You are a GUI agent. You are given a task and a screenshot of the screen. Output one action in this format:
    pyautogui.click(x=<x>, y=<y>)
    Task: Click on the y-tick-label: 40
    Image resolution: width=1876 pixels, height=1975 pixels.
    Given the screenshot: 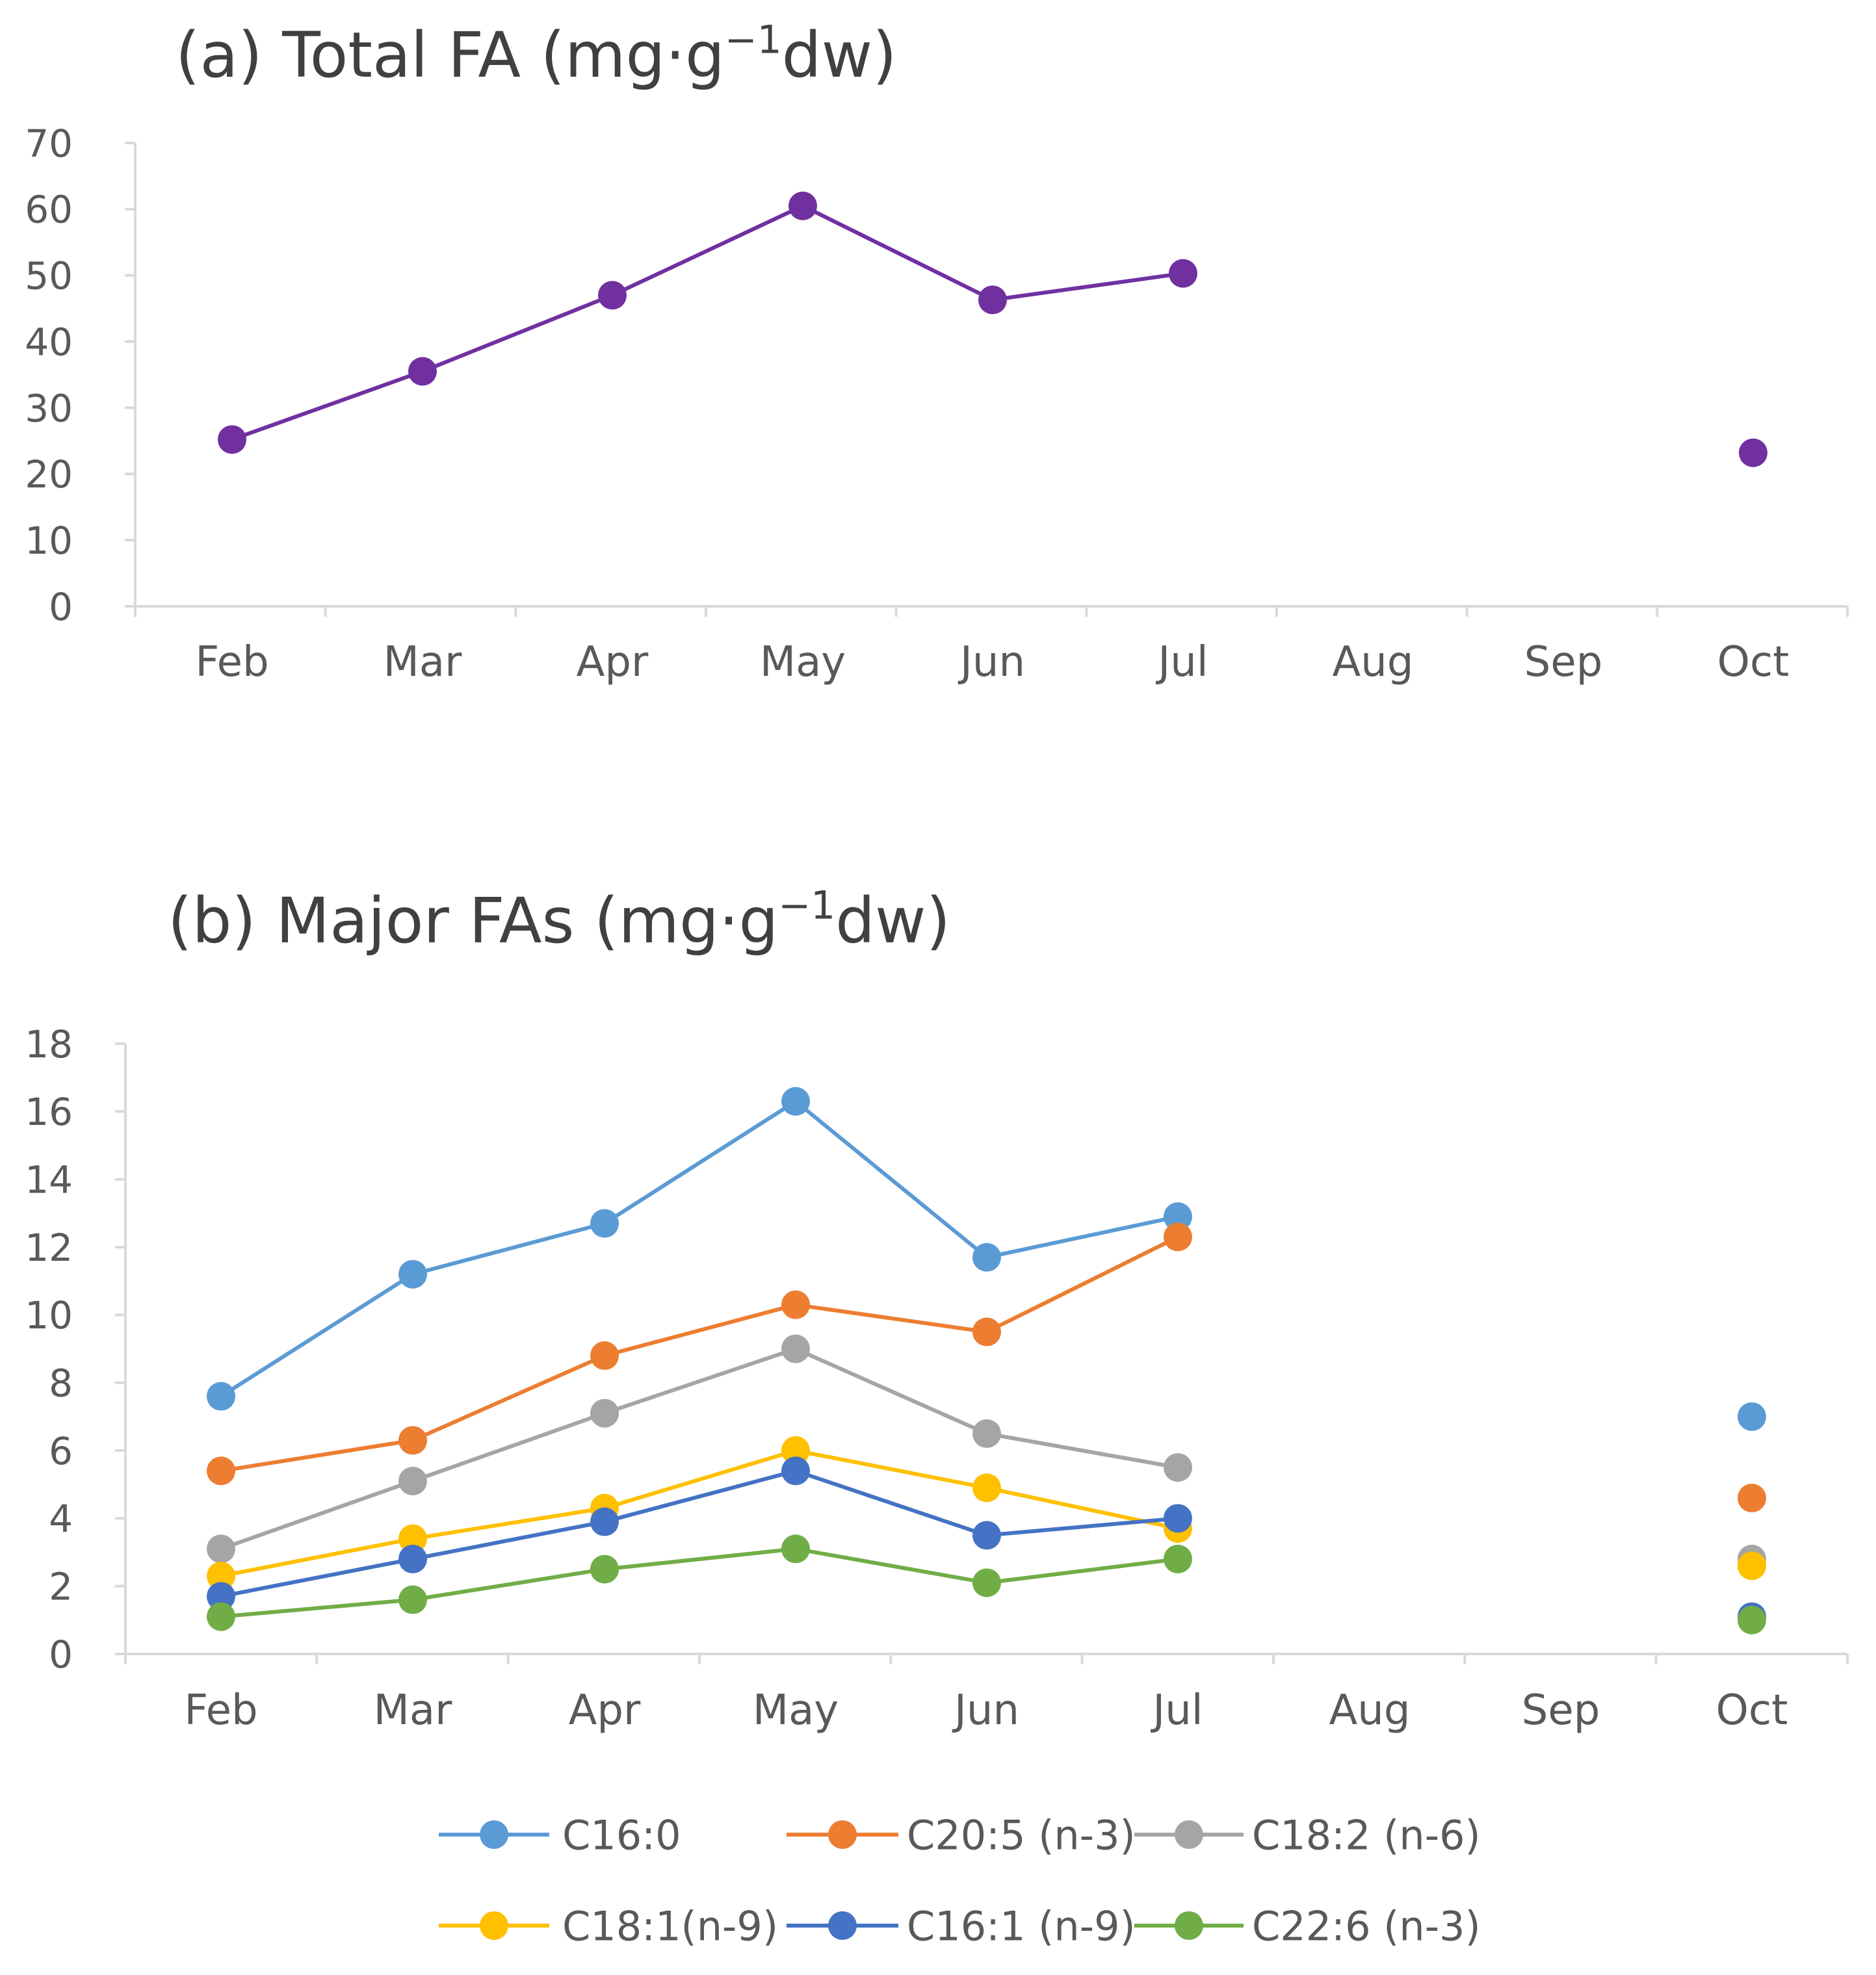 What is the action you would take?
    pyautogui.click(x=49, y=342)
    